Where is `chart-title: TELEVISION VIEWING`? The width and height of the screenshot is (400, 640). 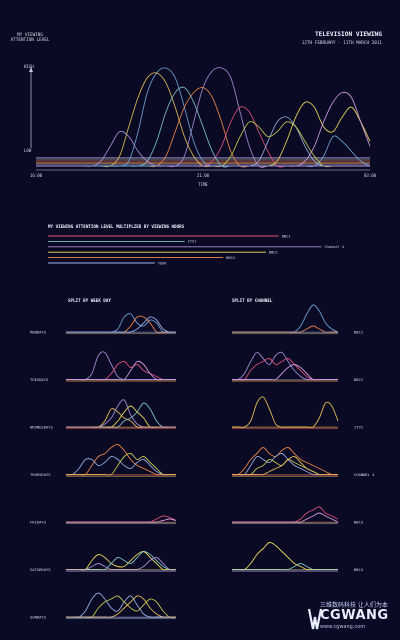
chart-title: TELEVISION VIEWING is located at coordinates (348, 34).